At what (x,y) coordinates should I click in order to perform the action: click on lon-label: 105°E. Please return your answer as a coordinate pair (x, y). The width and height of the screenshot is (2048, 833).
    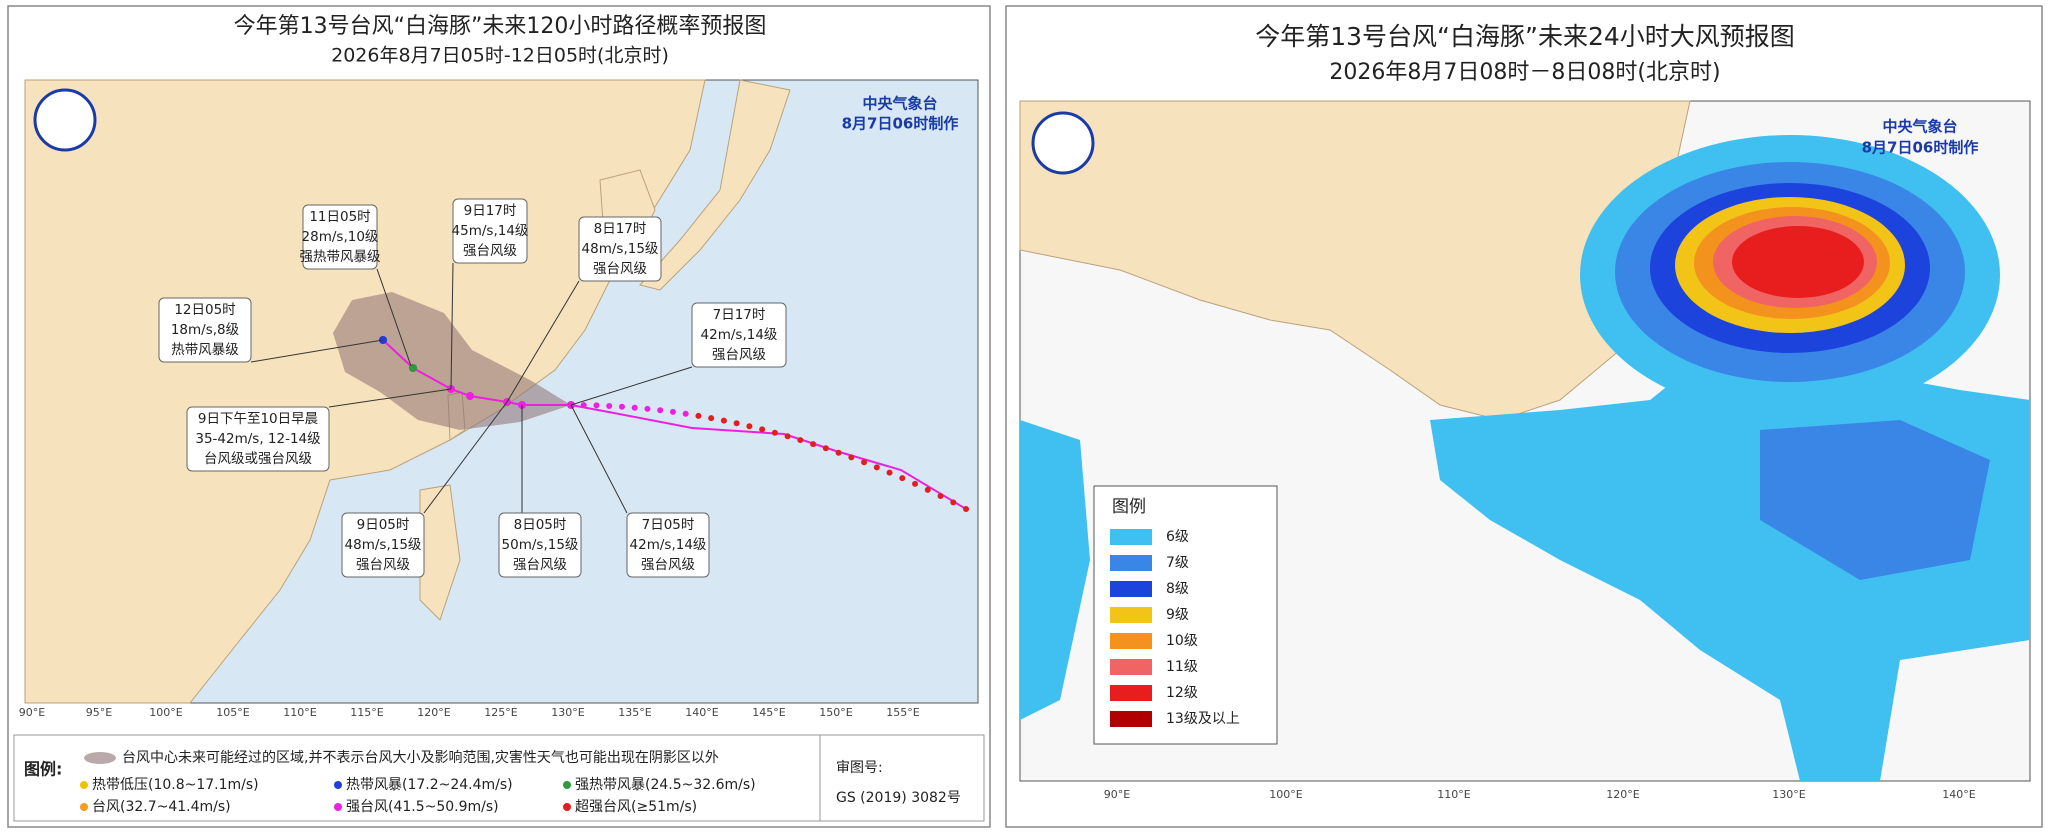
    Looking at the image, I should click on (232, 712).